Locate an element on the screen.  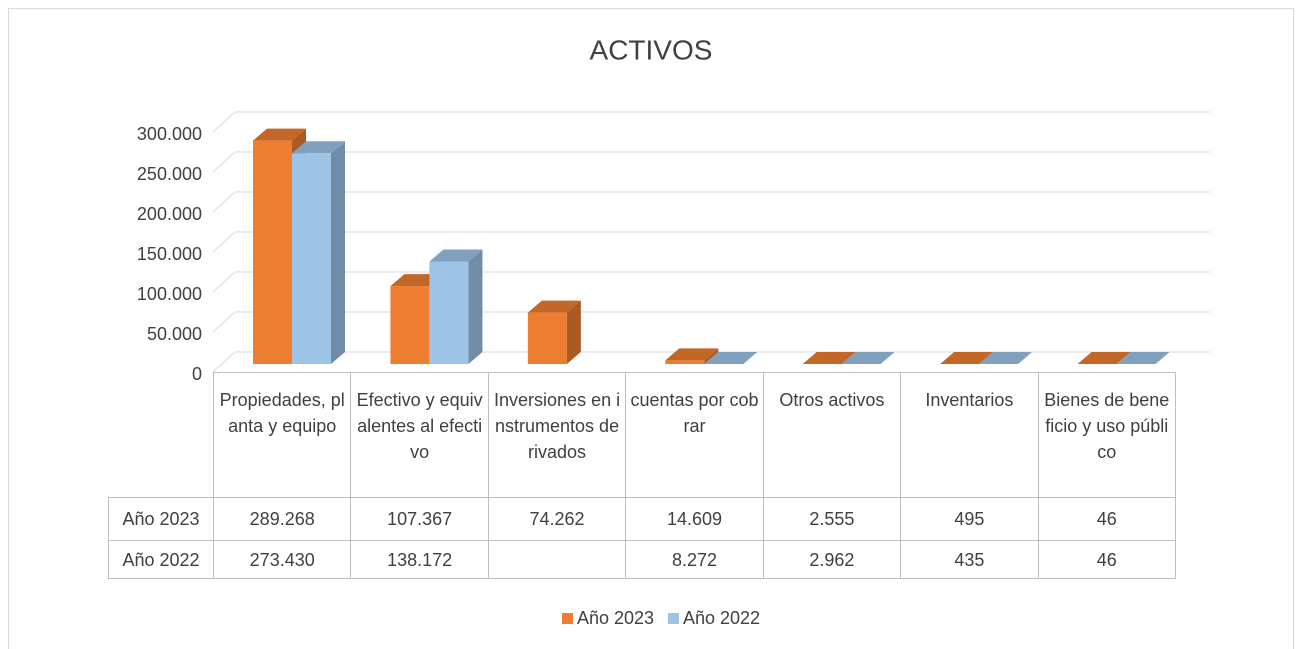
table-value is located at coordinates (557, 559).